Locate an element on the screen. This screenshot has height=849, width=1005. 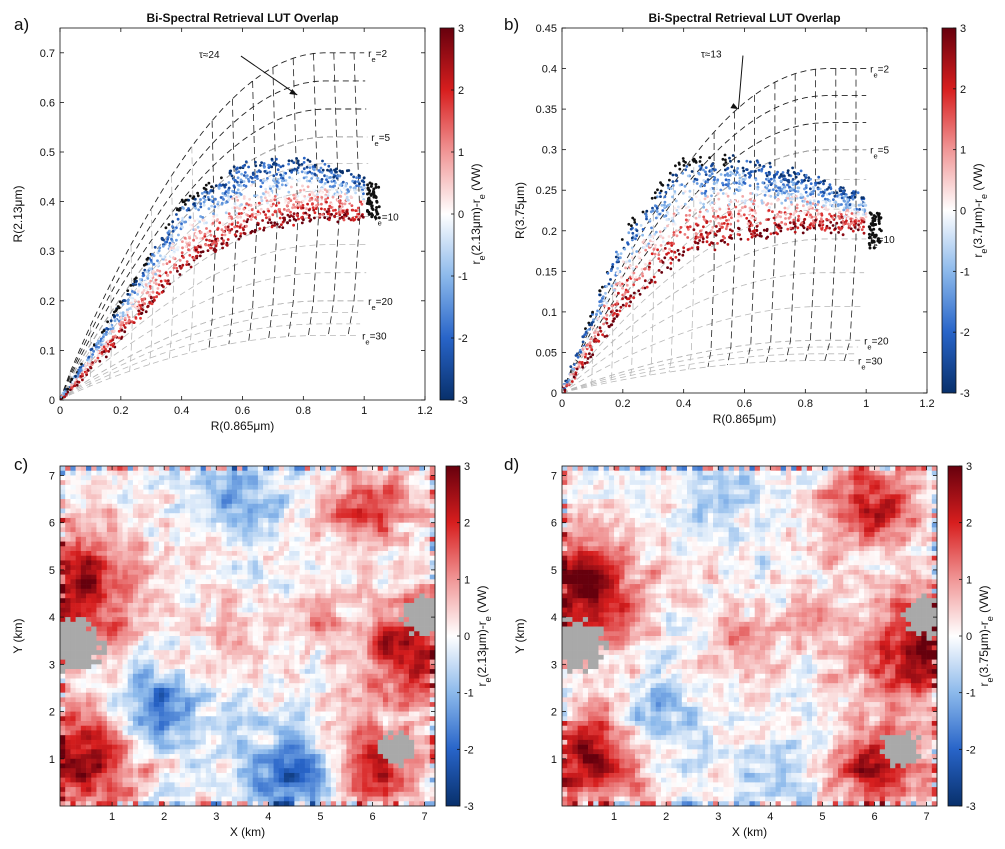
x-axis-label: R(0.865μm) is located at coordinates (745, 419).